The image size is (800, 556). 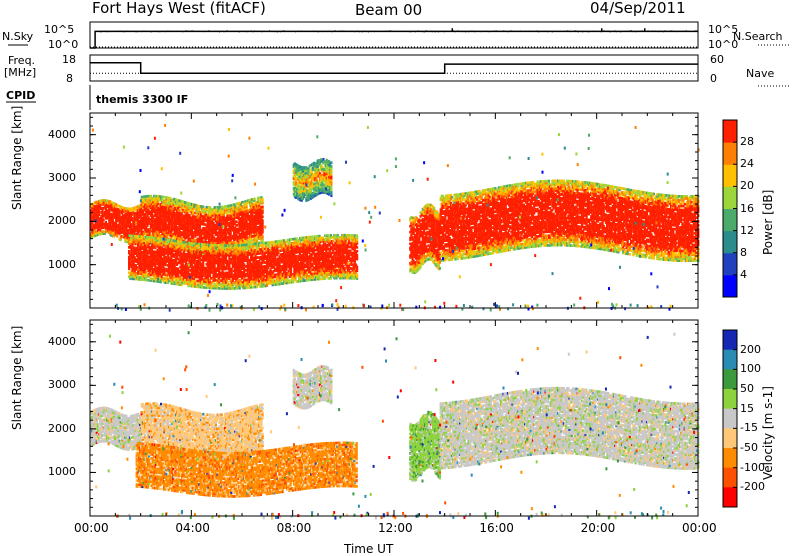 I want to click on velocity-colorbar-tick-4: -15, so click(x=749, y=427).